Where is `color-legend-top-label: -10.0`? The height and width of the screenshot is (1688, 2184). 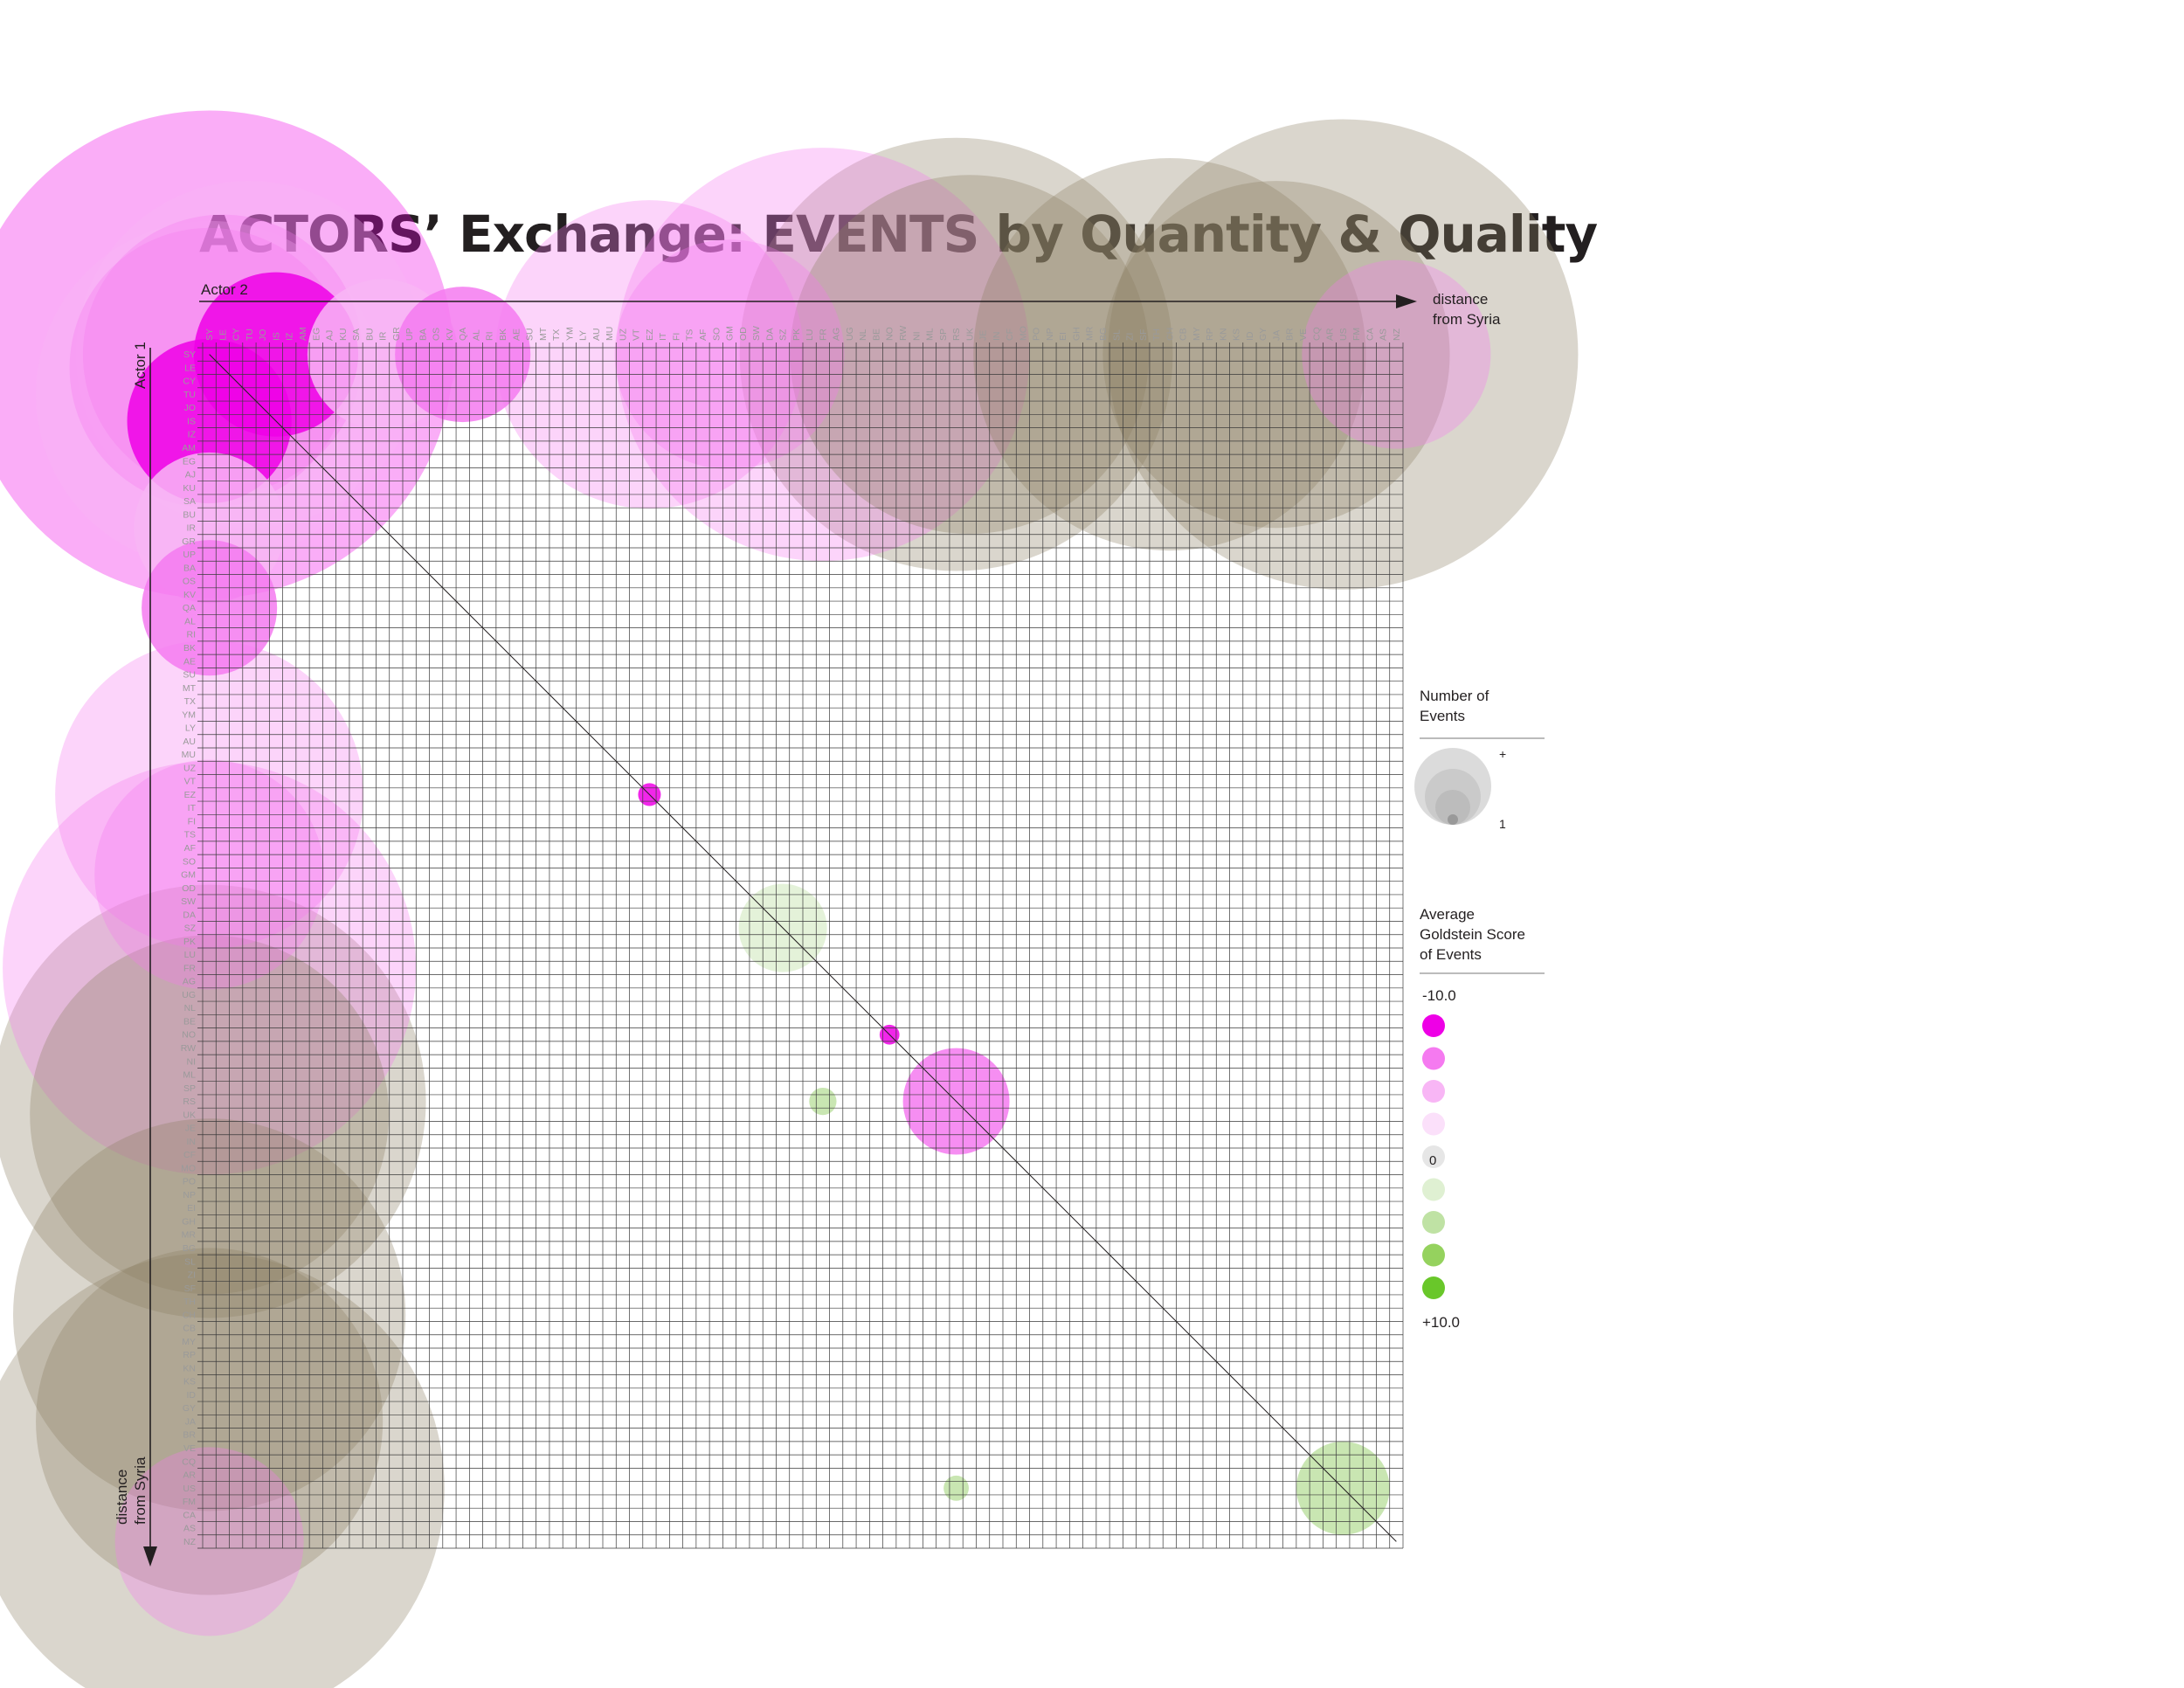
color-legend-top-label: -10.0 is located at coordinates (1439, 995).